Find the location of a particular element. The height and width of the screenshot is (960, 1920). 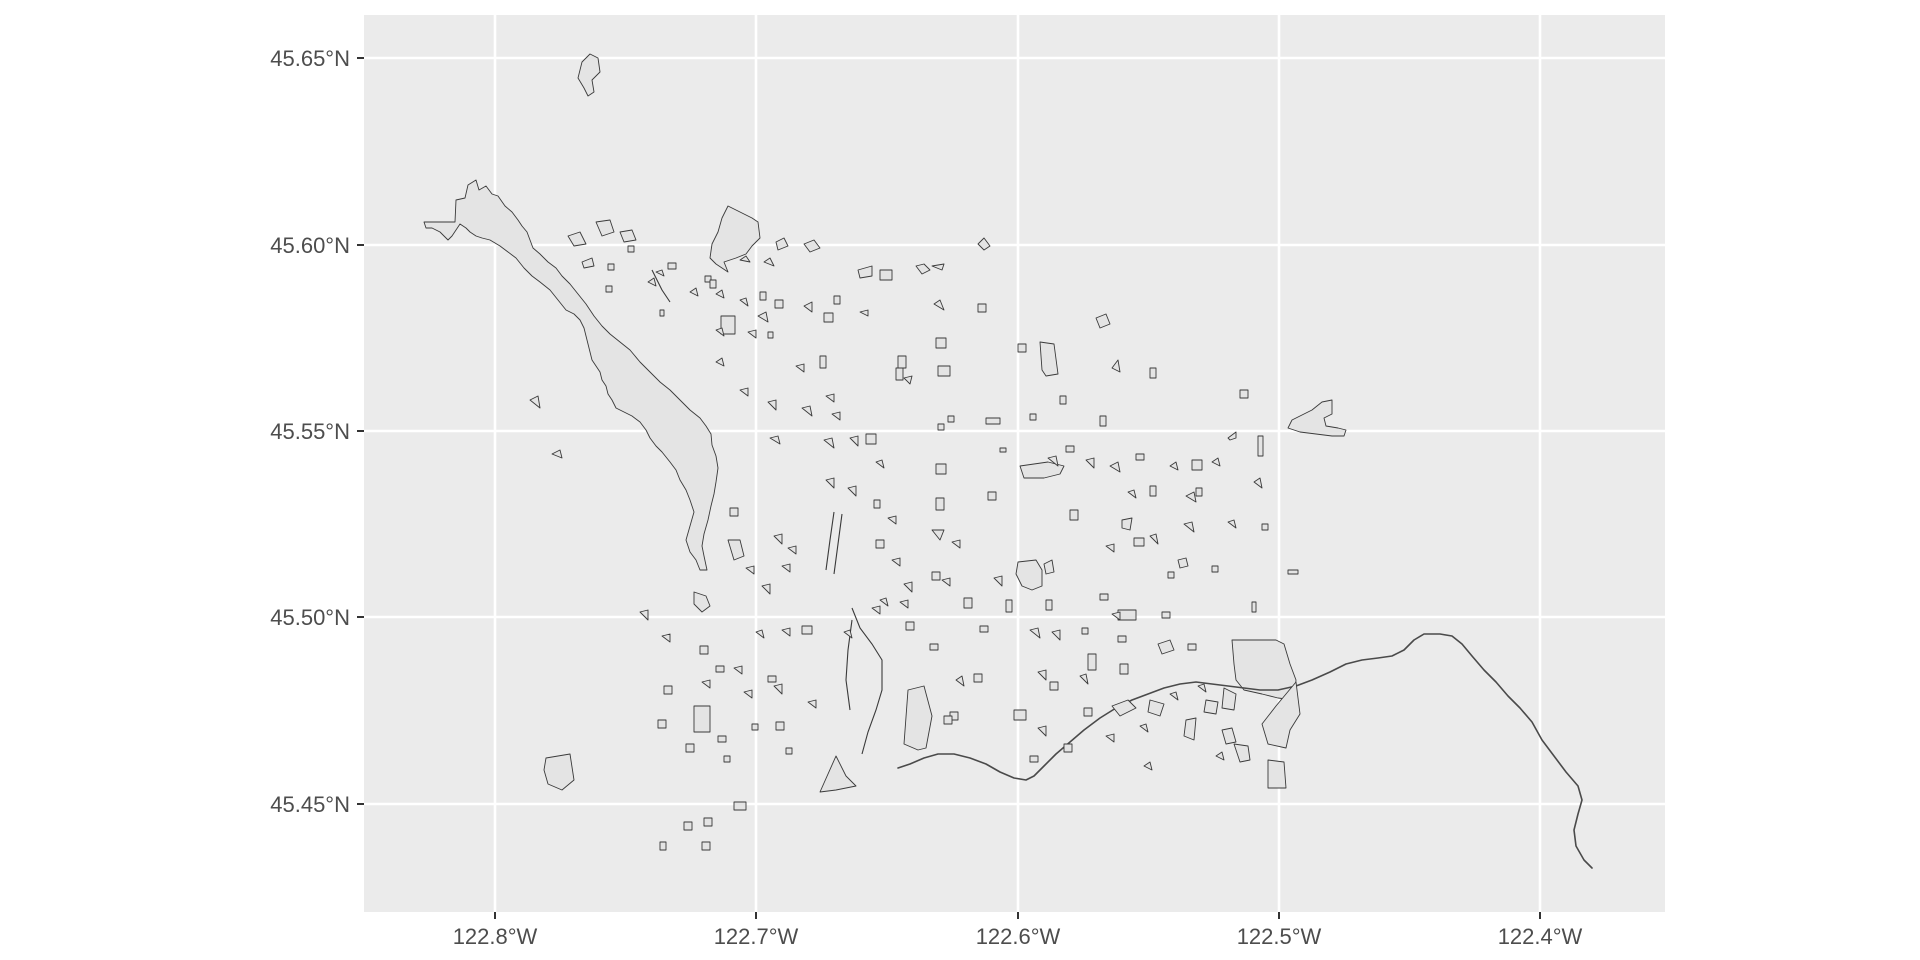

willamette-greenway-line is located at coordinates (867, 681).